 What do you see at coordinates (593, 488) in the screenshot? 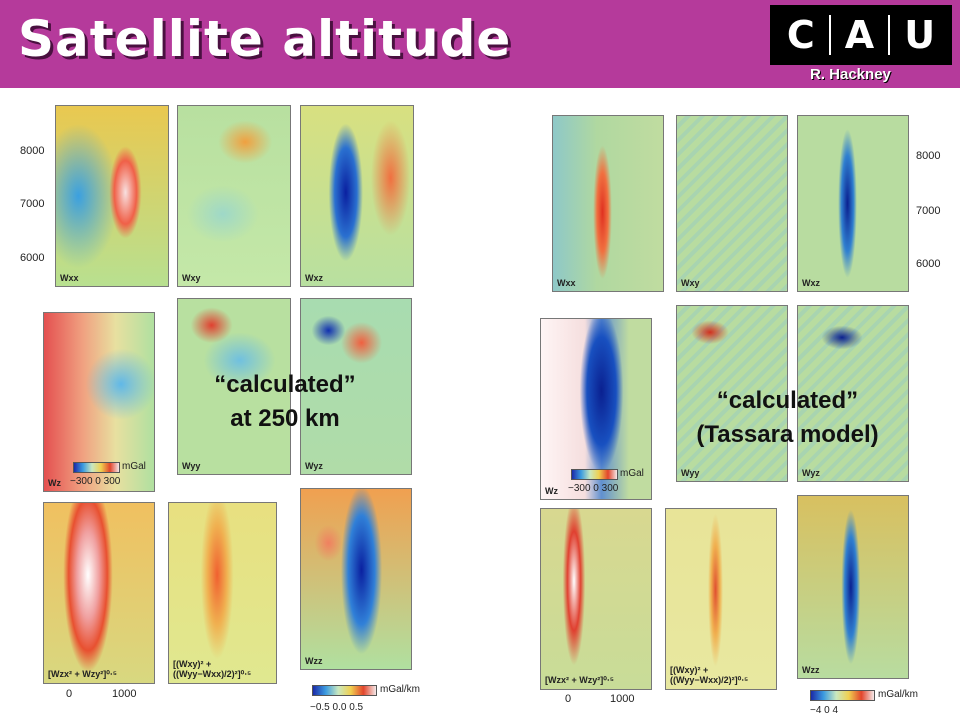
I see `right-gravity-colorbar-ticks: −300 0 300` at bounding box center [593, 488].